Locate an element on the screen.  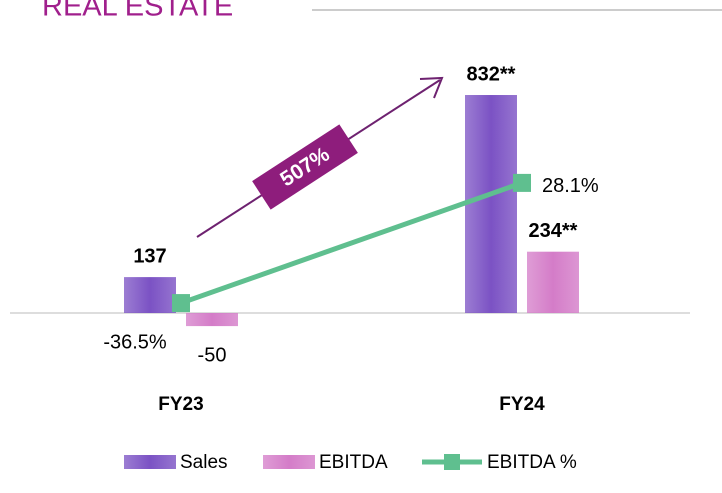
legend-label: EBITDA % is located at coordinates (532, 462).